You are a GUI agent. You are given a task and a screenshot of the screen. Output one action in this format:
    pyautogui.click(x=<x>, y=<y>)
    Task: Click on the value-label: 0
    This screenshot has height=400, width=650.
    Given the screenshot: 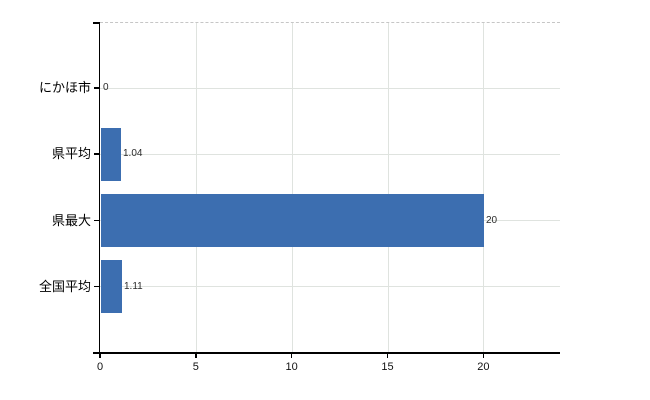 What is the action you would take?
    pyautogui.click(x=106, y=88)
    